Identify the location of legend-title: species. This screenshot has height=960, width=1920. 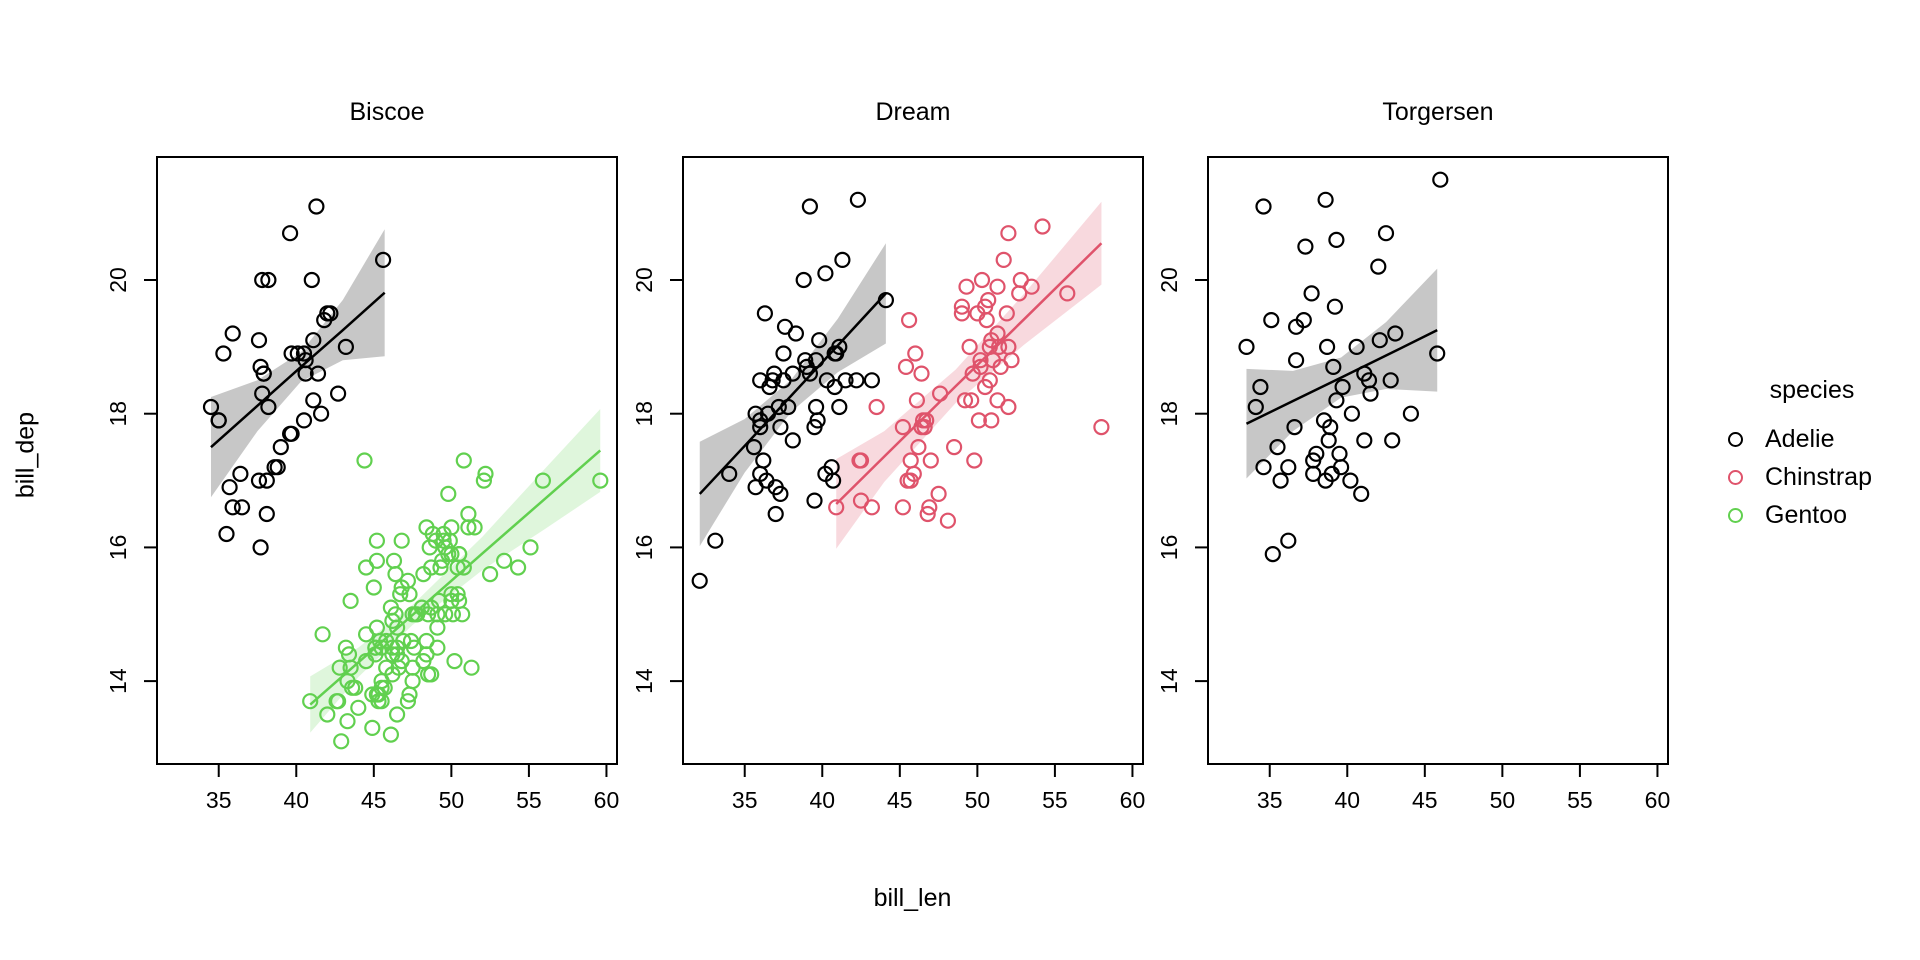
(1812, 390).